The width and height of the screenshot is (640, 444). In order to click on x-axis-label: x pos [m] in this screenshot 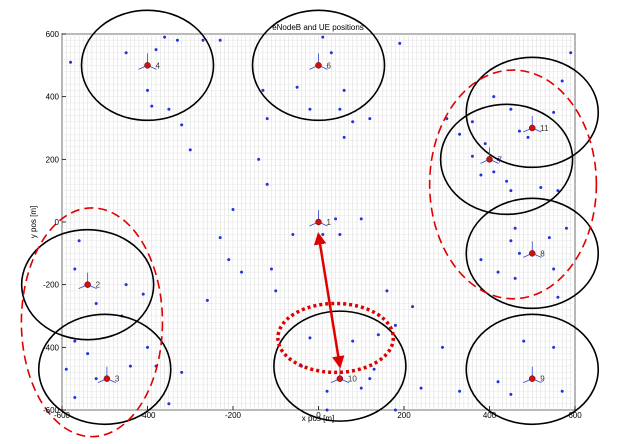, I will do `click(318, 418)`.